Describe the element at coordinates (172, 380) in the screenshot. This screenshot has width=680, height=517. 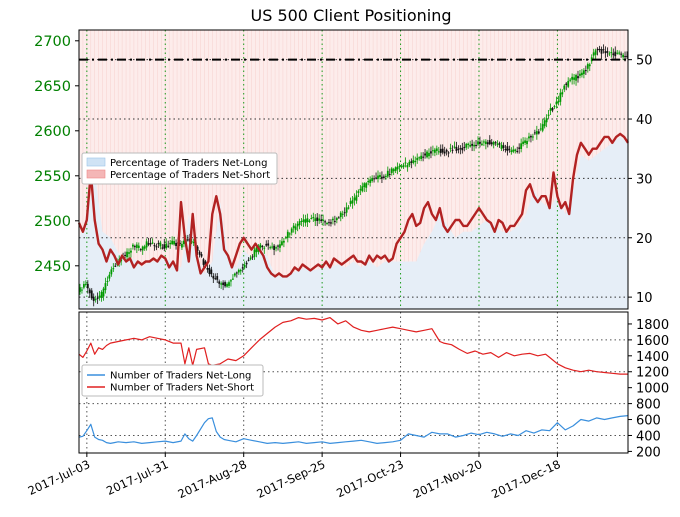
I see `bottom-legend-box` at that location.